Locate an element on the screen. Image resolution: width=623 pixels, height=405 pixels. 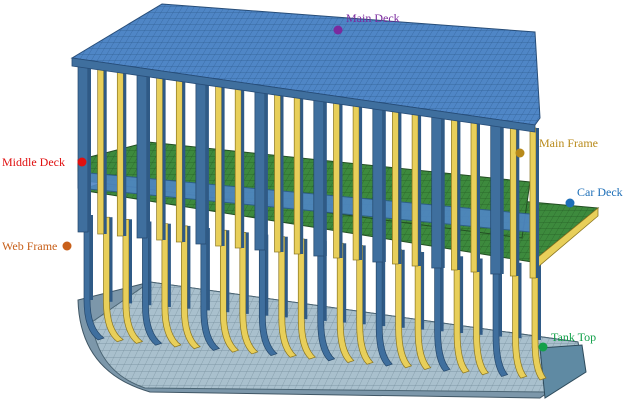
web-frame-label: Web Frame is located at coordinates (29, 246).